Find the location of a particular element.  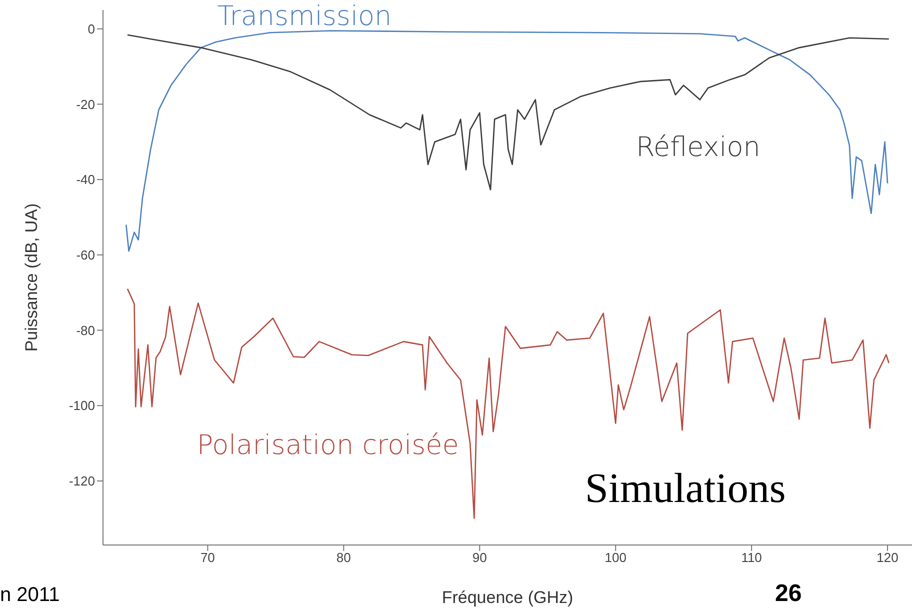

y-tick-label: -40 is located at coordinates (85, 180).